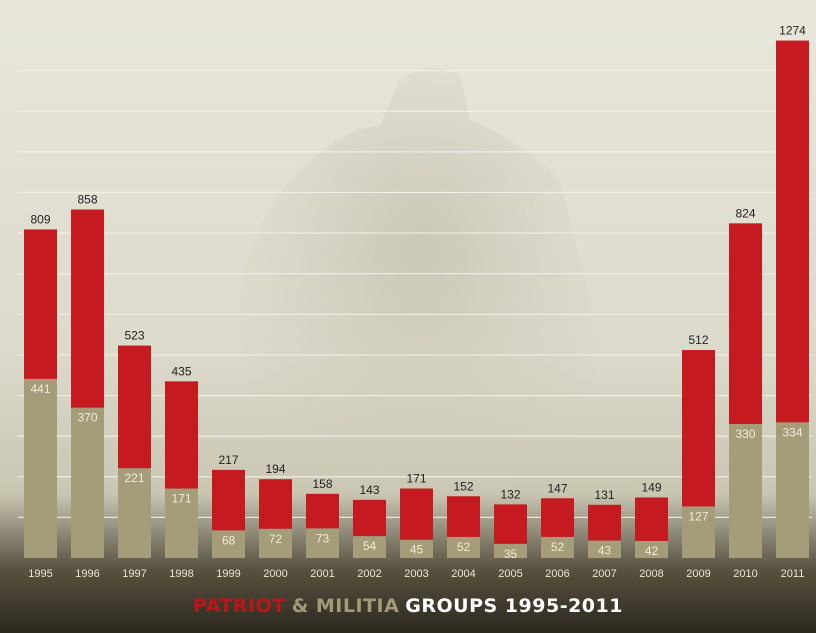  Describe the element at coordinates (228, 500) in the screenshot. I see `bar-patriot-1999` at that location.